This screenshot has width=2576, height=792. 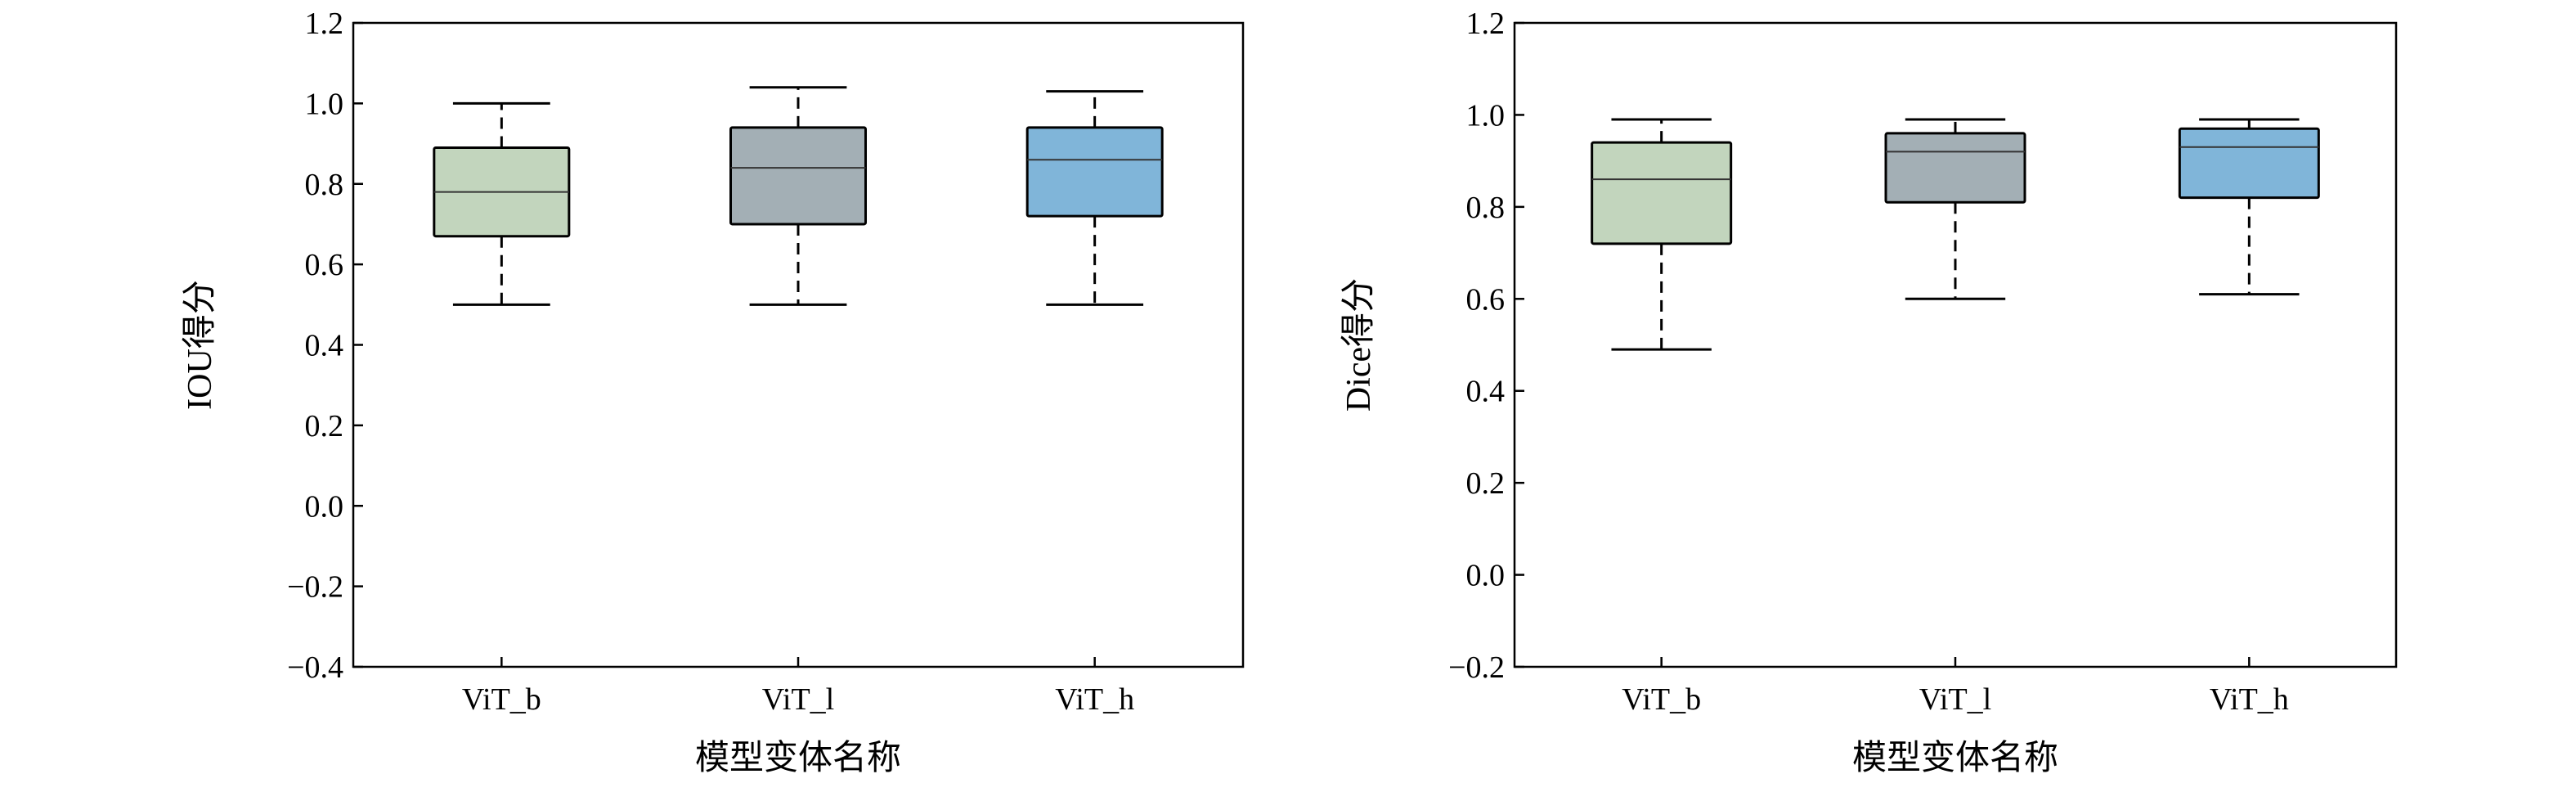 I want to click on y-axis-title: IOU得分, so click(x=200, y=345).